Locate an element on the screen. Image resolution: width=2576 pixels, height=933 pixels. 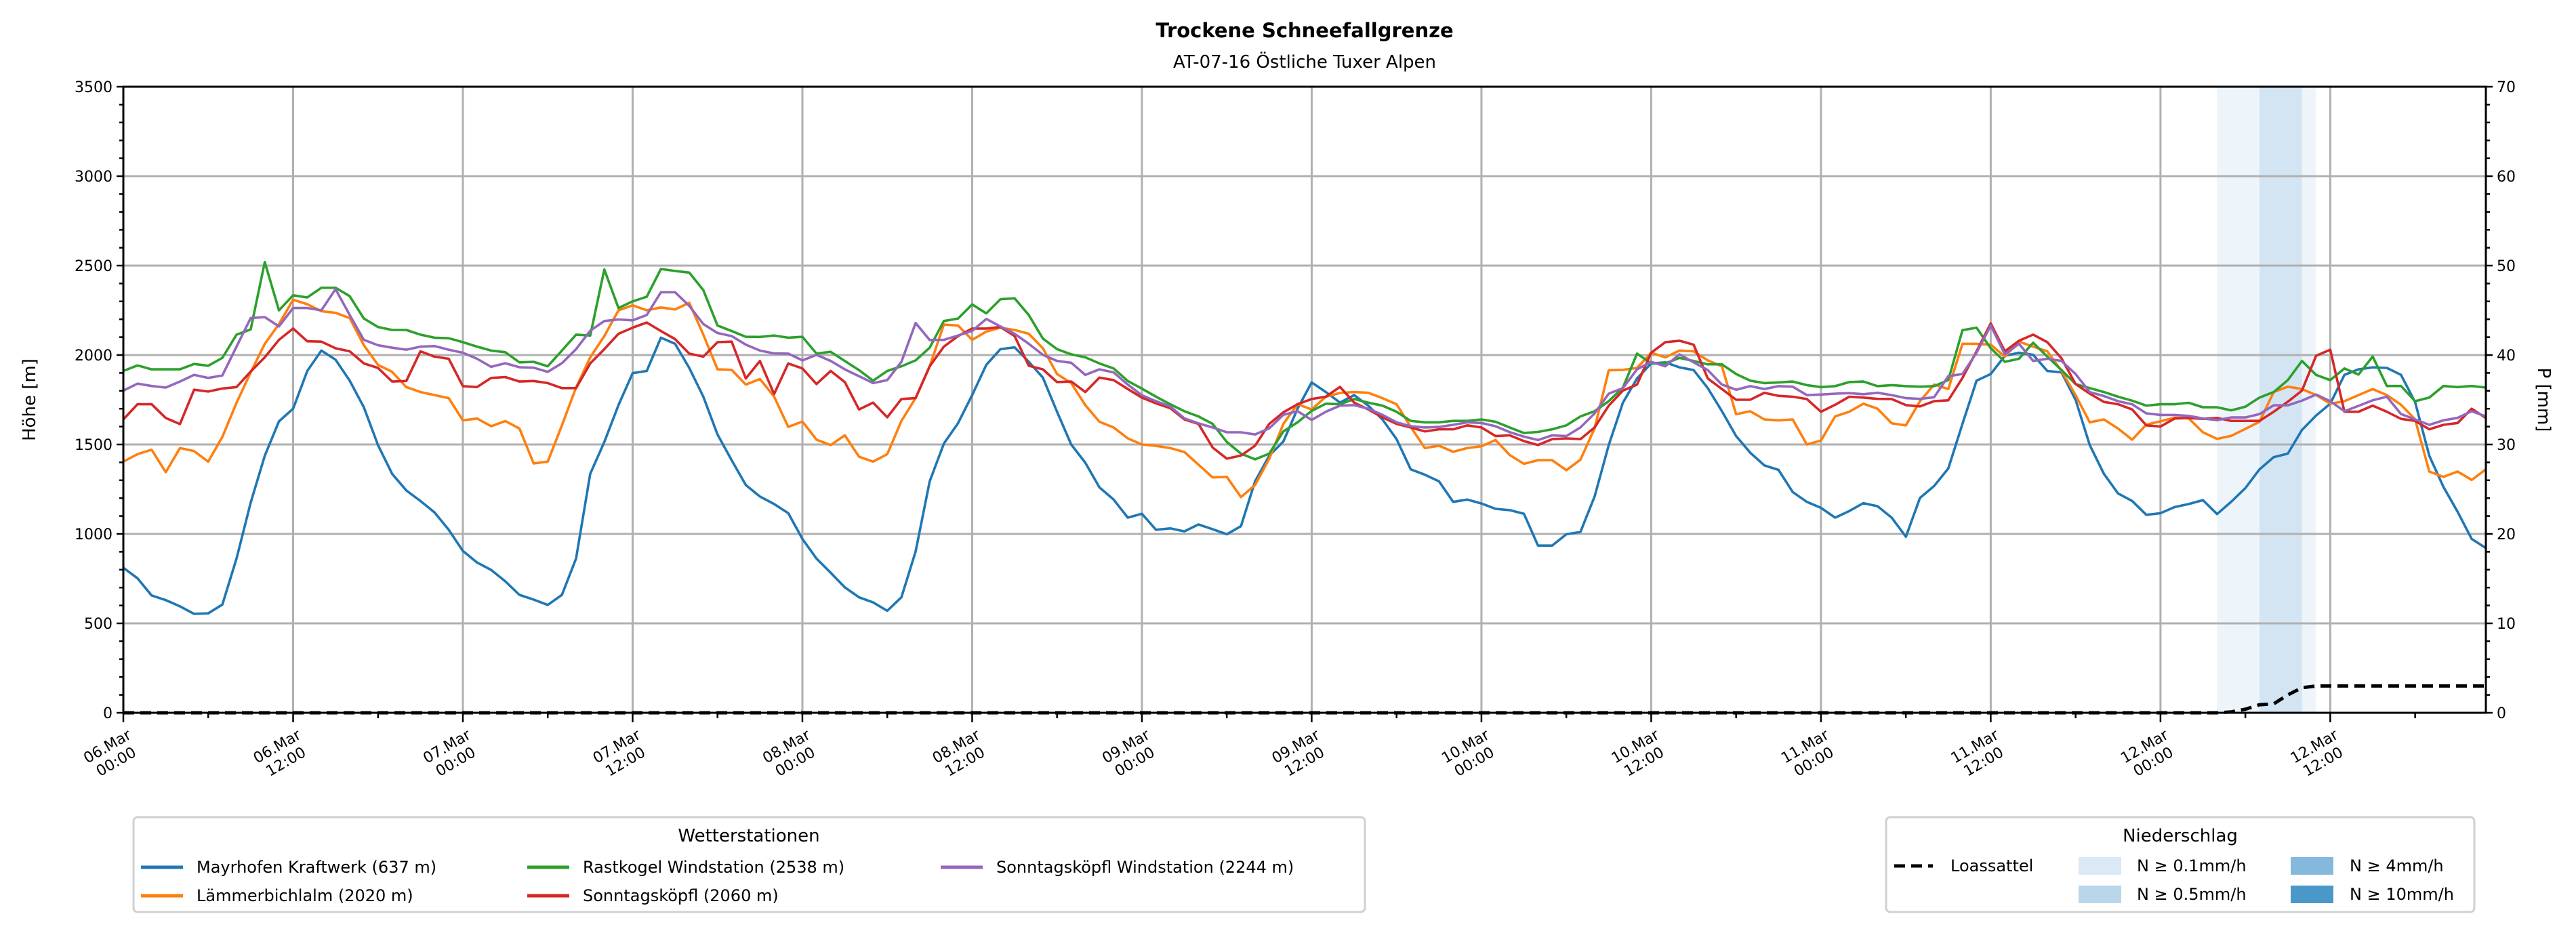
y2-tick-label: 40 is located at coordinates (2506, 356).